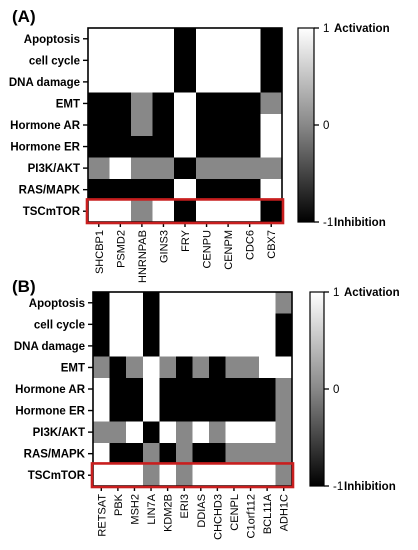 This screenshot has height=550, width=418. What do you see at coordinates (45, 148) in the screenshot?
I see `row-label: Hormone ER` at bounding box center [45, 148].